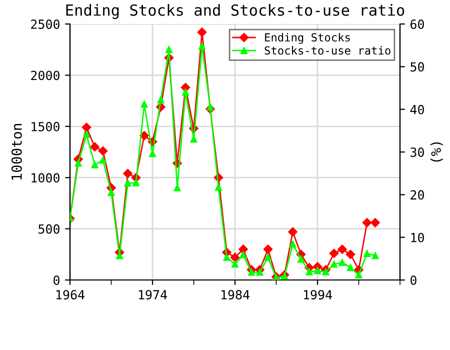 Image resolution: width=450 pixels, height=350 pixels. I want to click on x-tick-label: 1984, so click(235, 295).